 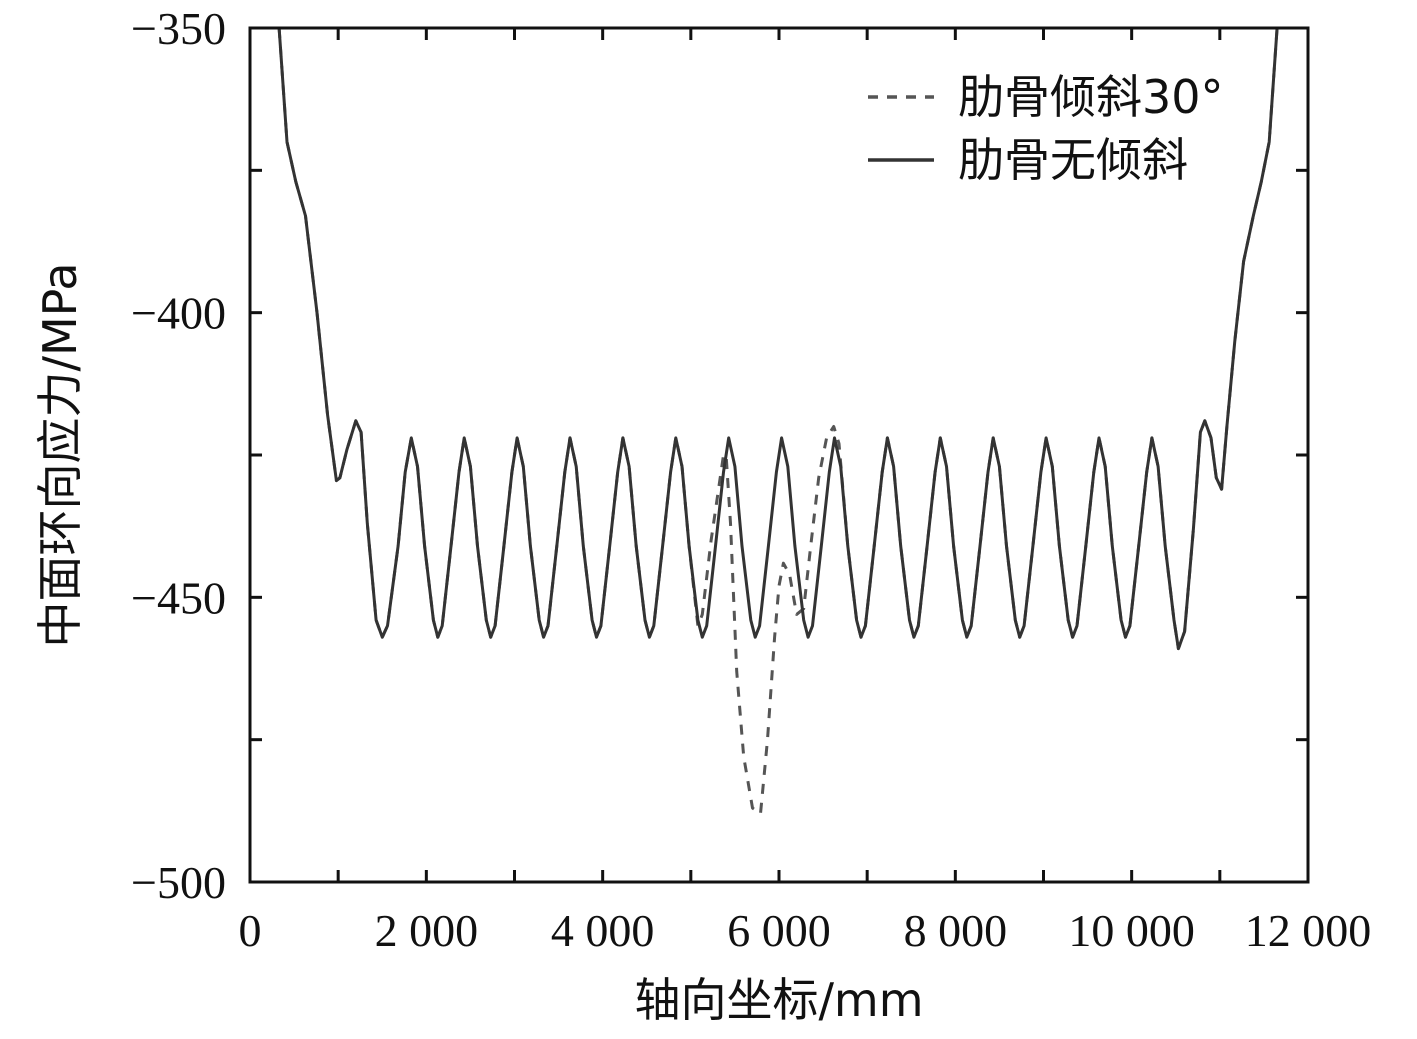 What do you see at coordinates (779, 930) in the screenshot?
I see `x-tick-label: 6 000` at bounding box center [779, 930].